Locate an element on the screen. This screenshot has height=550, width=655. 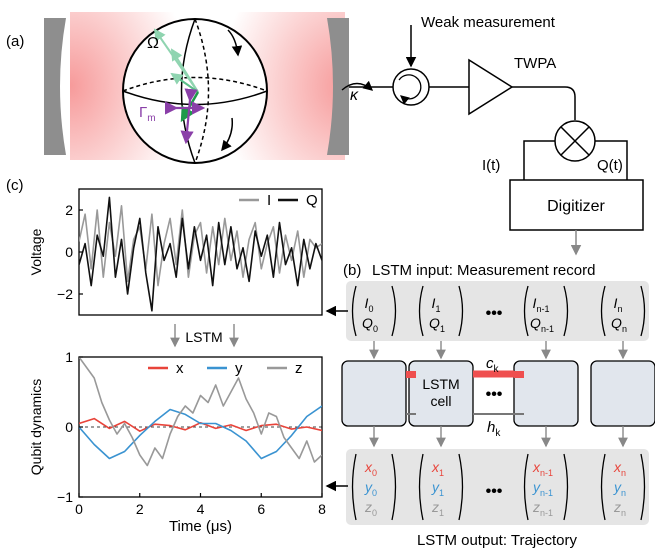
lstm-cell-label: LSTM is located at coordinates (440, 384).